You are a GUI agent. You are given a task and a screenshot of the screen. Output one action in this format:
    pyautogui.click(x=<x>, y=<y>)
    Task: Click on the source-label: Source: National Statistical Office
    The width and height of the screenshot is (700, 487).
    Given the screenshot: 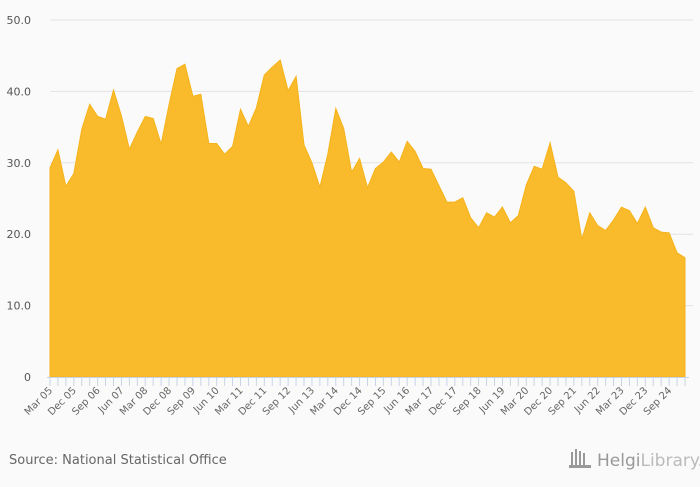 What is the action you would take?
    pyautogui.click(x=118, y=460)
    